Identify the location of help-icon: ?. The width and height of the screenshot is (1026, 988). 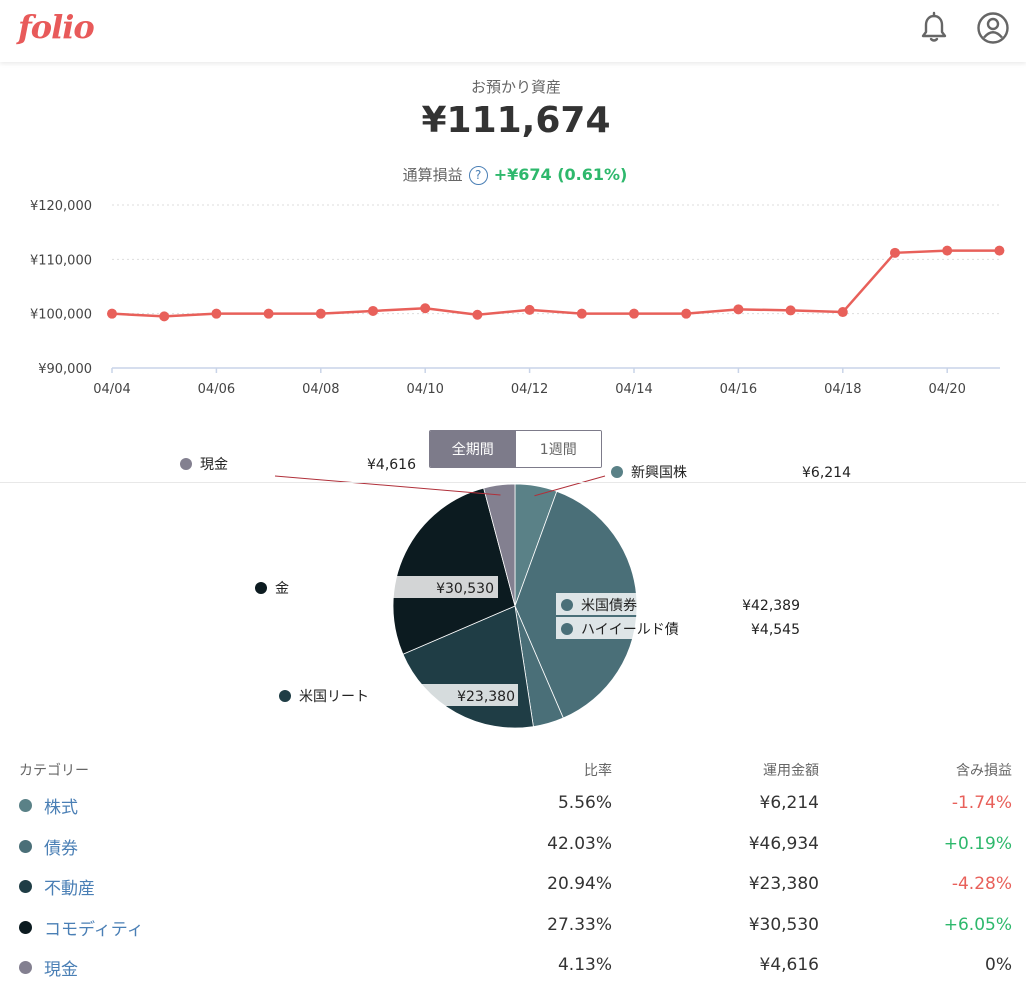
(478, 175).